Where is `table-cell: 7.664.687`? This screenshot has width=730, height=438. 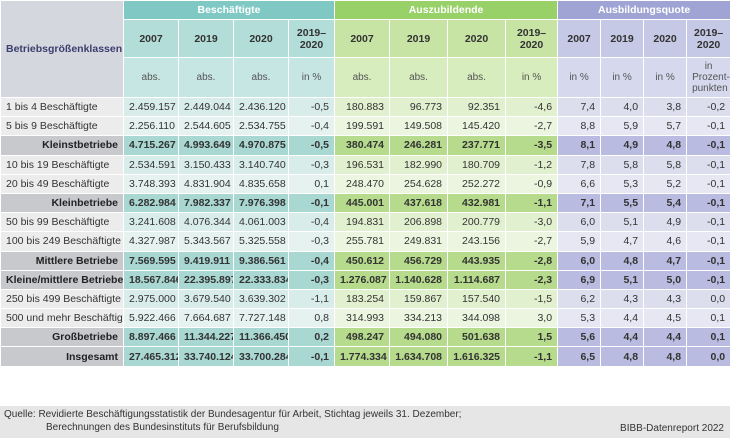
table-cell: 7.664.687 is located at coordinates (206, 318).